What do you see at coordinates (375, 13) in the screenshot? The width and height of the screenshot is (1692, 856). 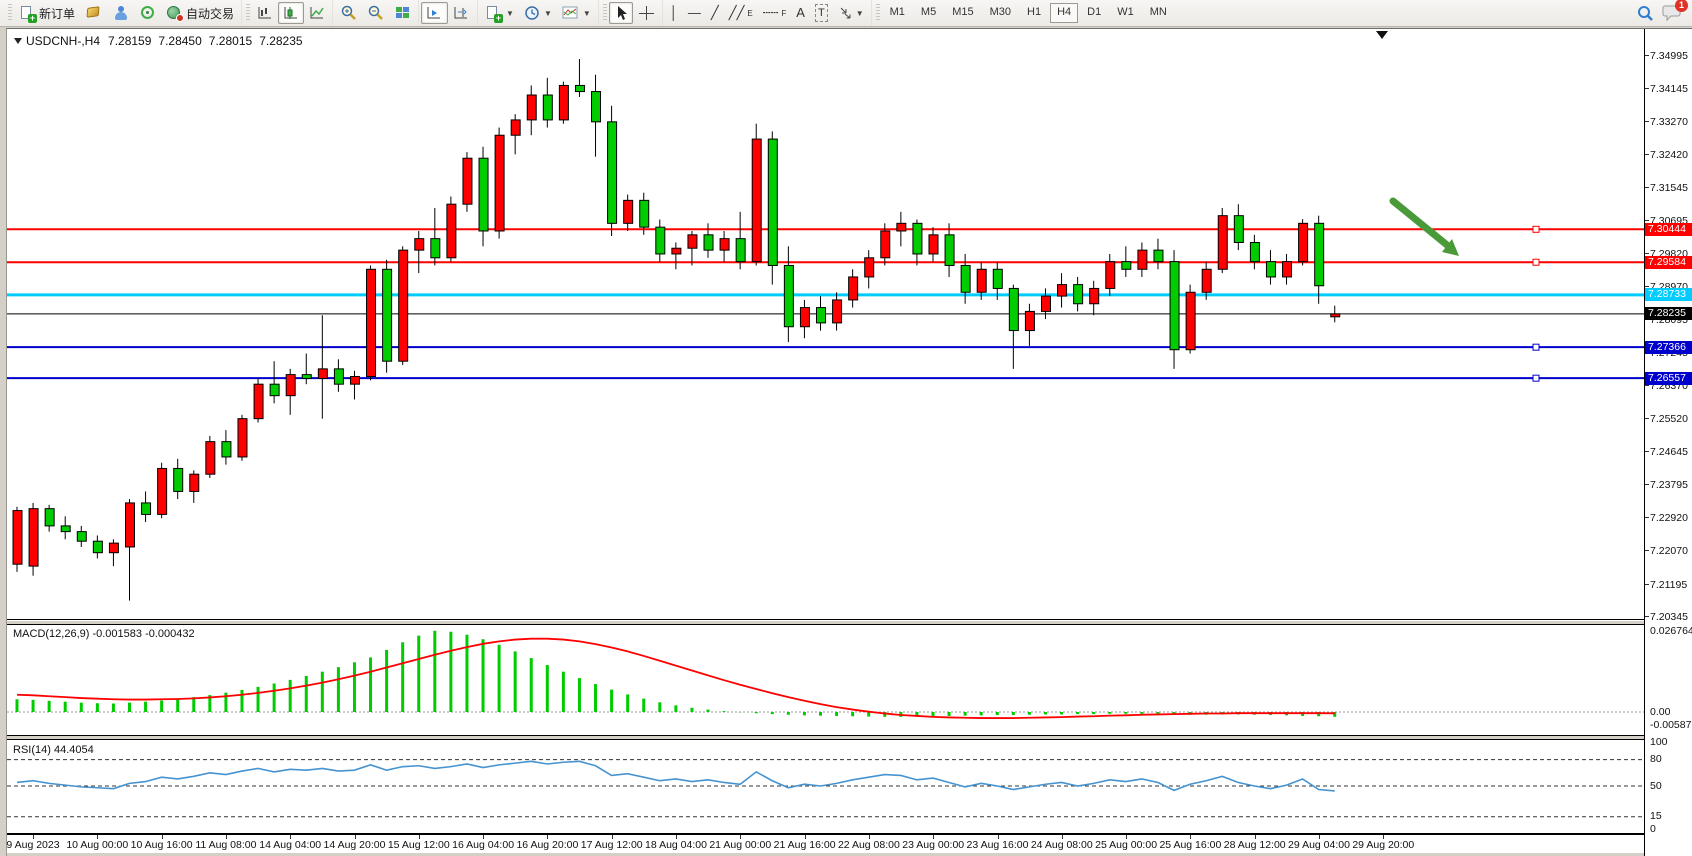 I see `zoom-out-button` at bounding box center [375, 13].